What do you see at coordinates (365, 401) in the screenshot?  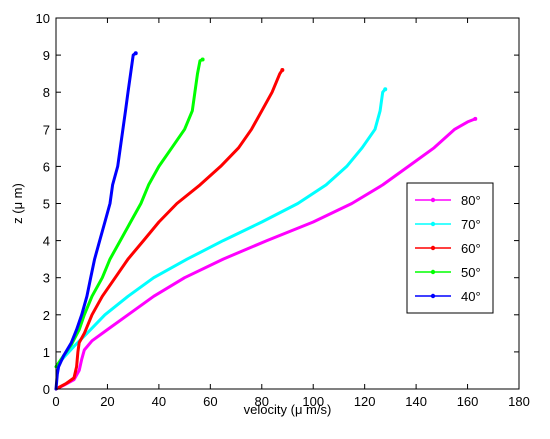 I see `x-tick-label: 120` at bounding box center [365, 401].